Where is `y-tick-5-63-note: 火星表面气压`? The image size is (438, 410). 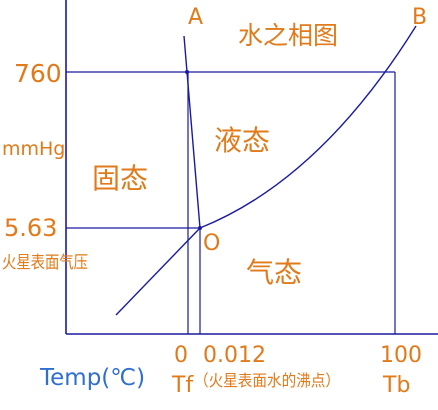 y-tick-5-63-note: 火星表面气压 is located at coordinates (45, 263).